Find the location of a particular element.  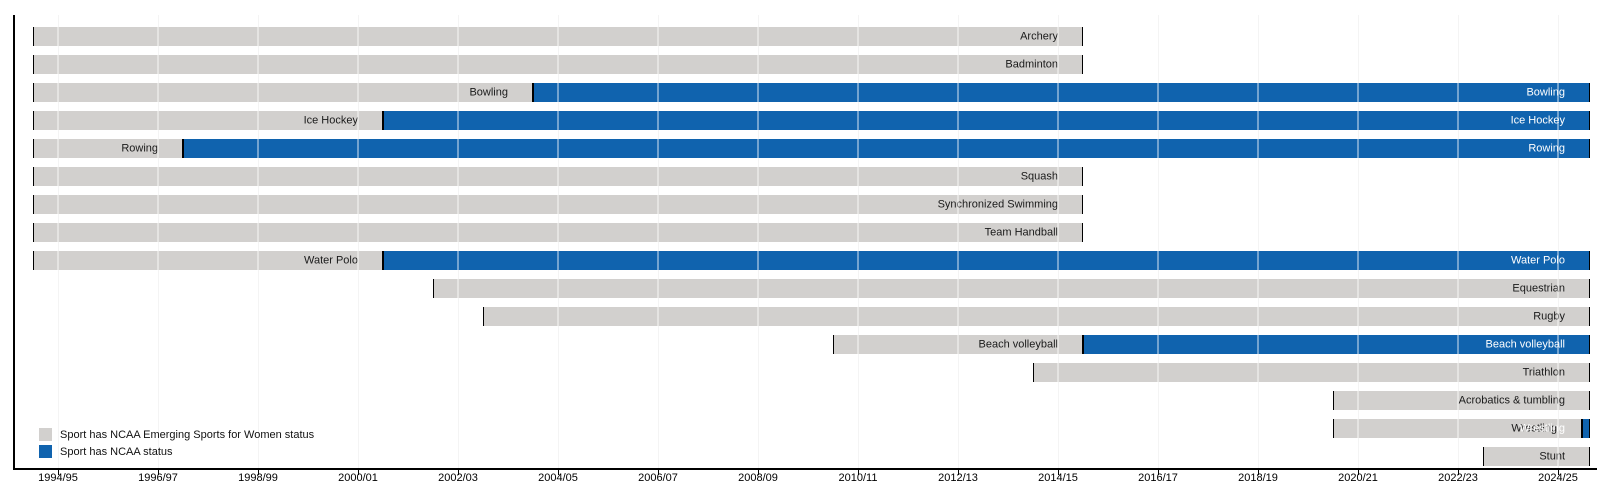

bar-segment-emerging: Team Handball is located at coordinates (558, 232).